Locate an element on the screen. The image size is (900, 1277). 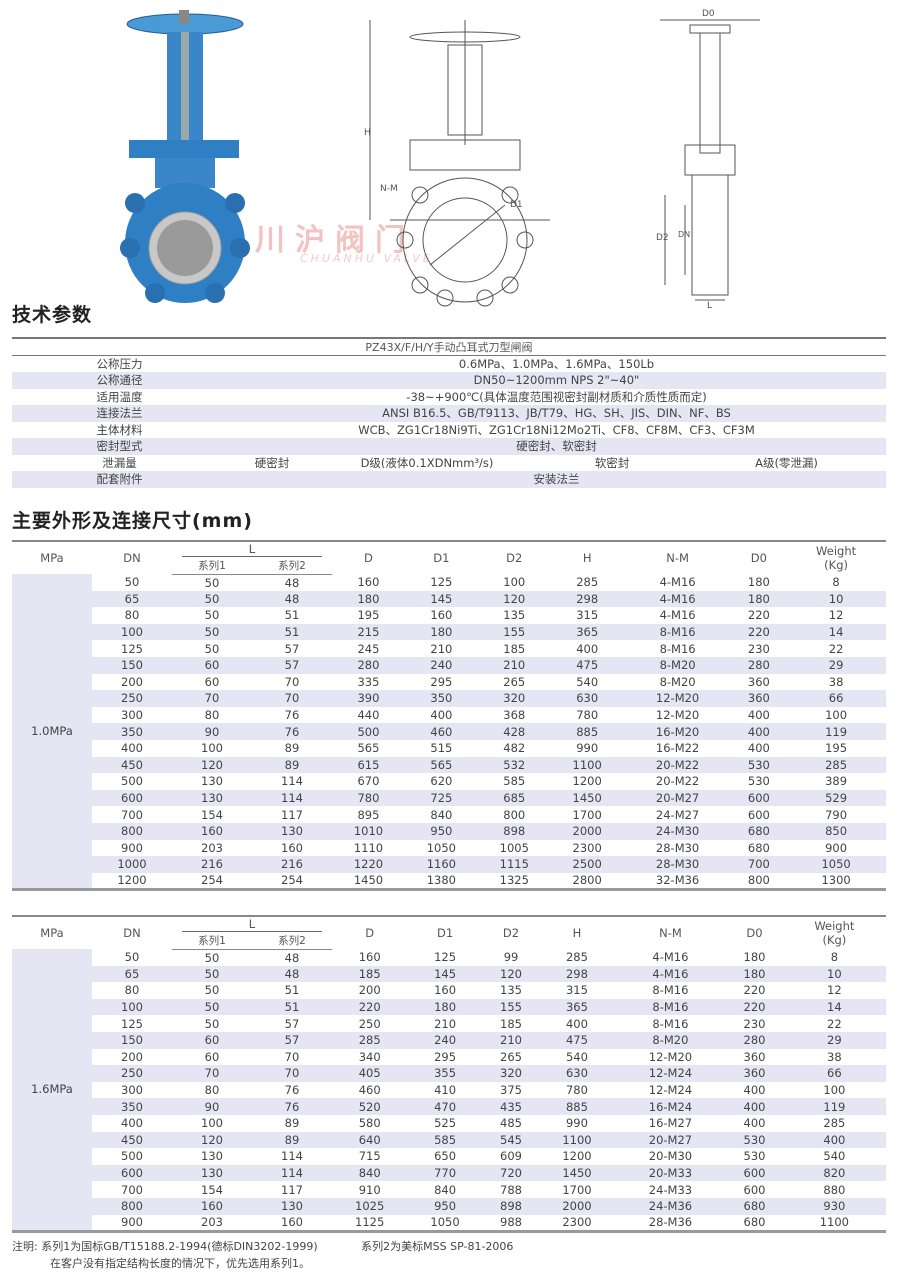
cell-d2: 265 is located at coordinates (514, 681).